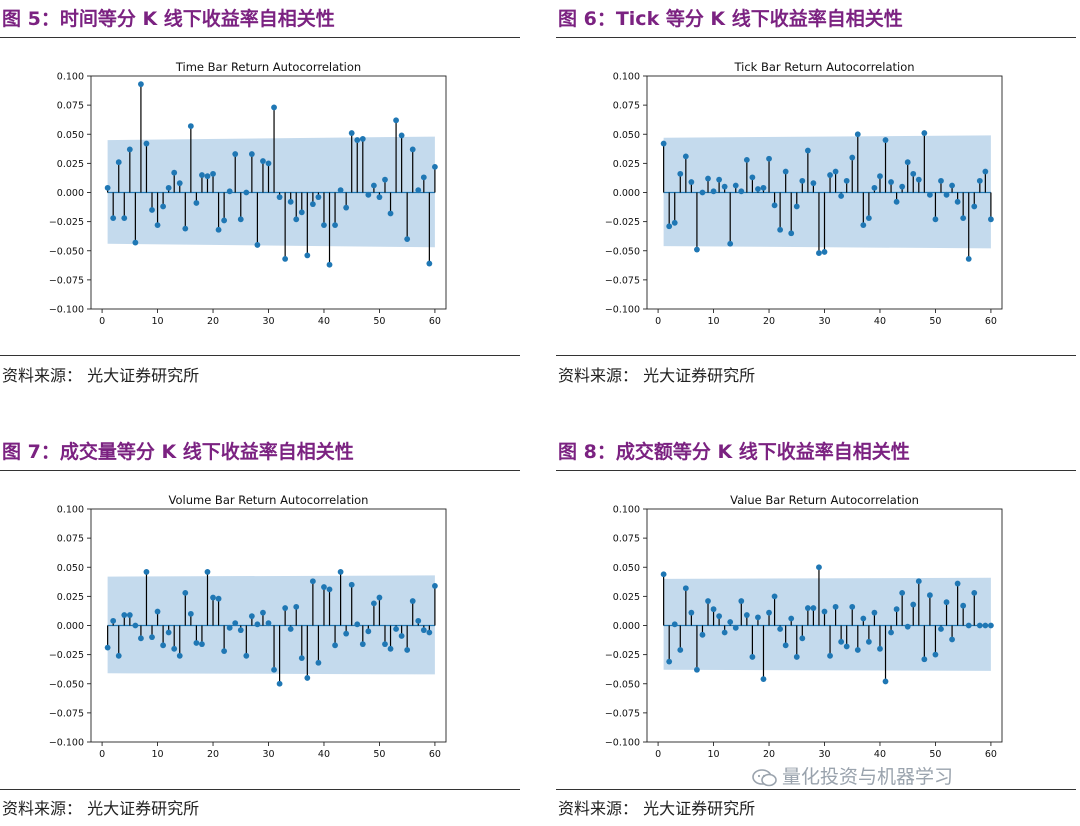 The width and height of the screenshot is (1080, 826). I want to click on figure-title: 图 7：成交量等分 K 线下收益率自相关性, so click(178, 452).